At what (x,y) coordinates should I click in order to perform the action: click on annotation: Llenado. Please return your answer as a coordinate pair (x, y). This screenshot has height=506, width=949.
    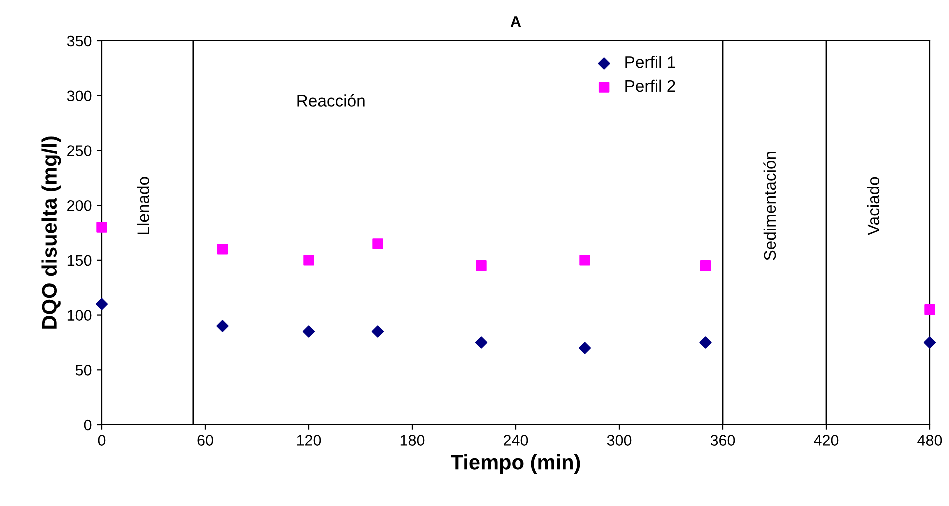
    Looking at the image, I should click on (143, 205).